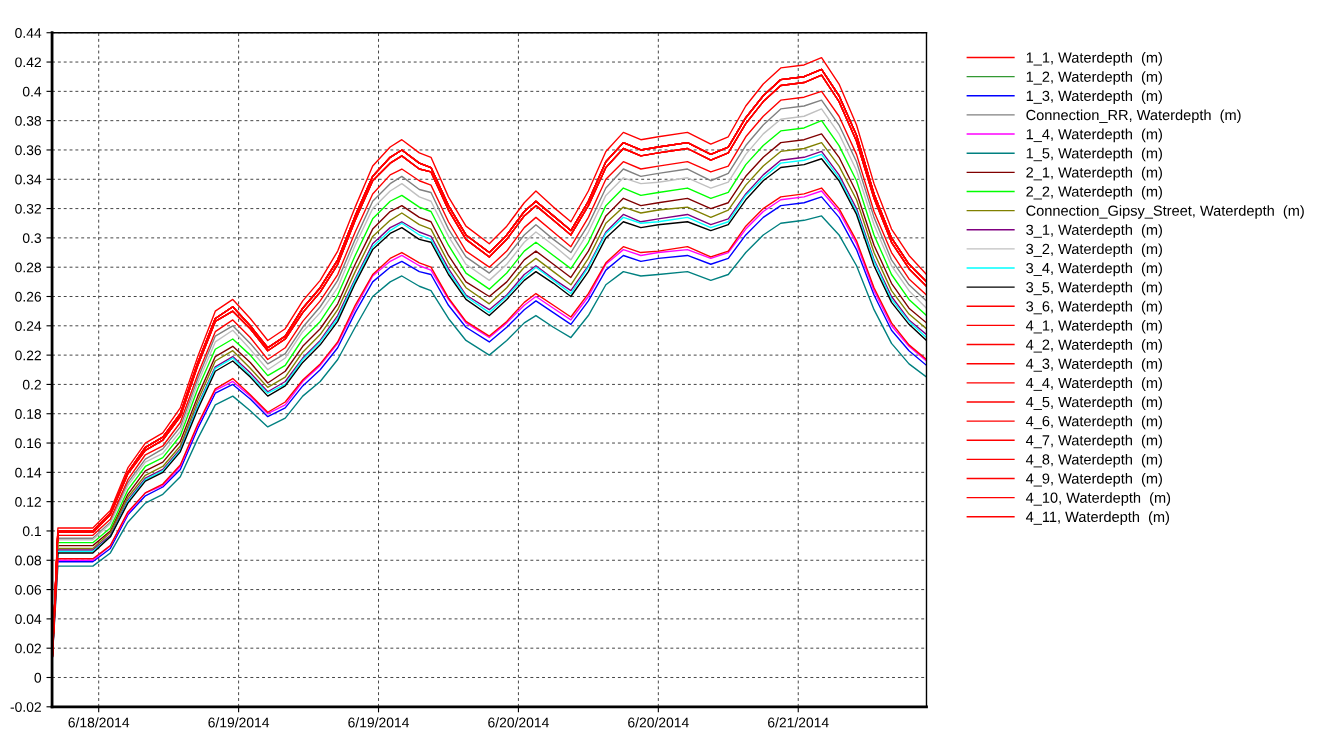  Describe the element at coordinates (99, 722) in the screenshot. I see `x-tick-label: 6/18/2014` at that location.